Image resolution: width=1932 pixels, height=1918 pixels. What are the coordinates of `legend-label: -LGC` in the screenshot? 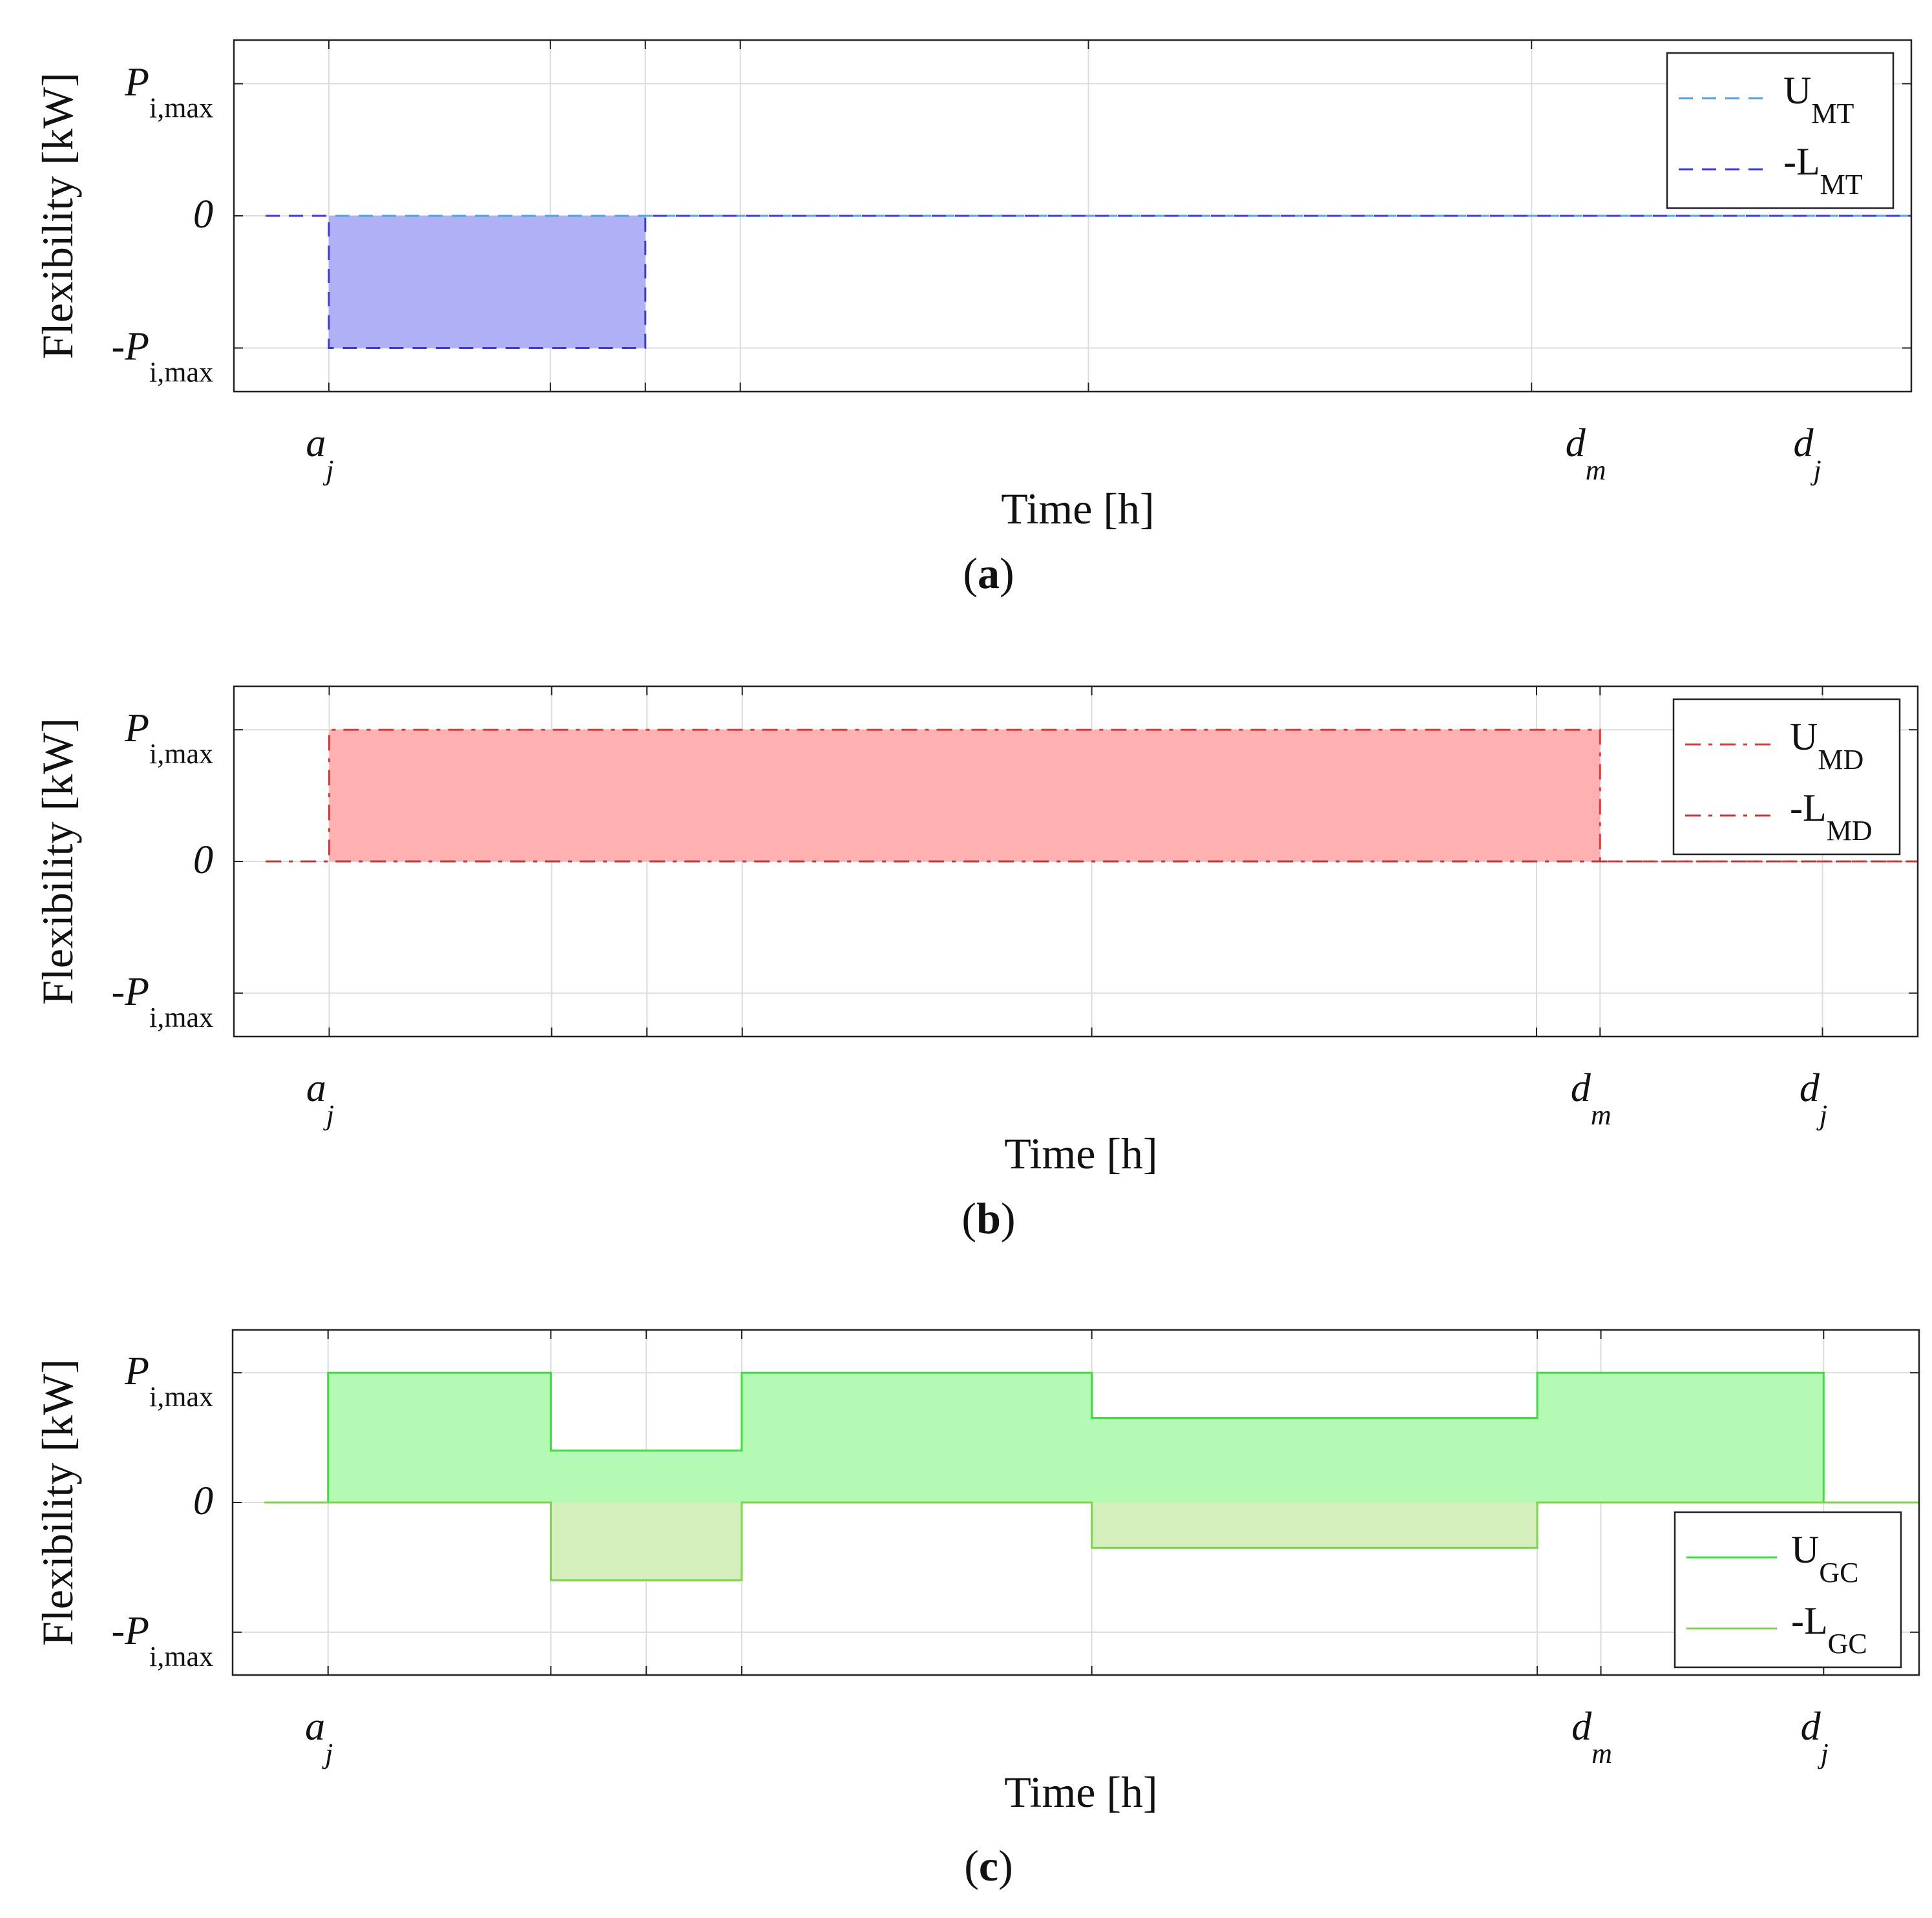 It's located at (1829, 1629).